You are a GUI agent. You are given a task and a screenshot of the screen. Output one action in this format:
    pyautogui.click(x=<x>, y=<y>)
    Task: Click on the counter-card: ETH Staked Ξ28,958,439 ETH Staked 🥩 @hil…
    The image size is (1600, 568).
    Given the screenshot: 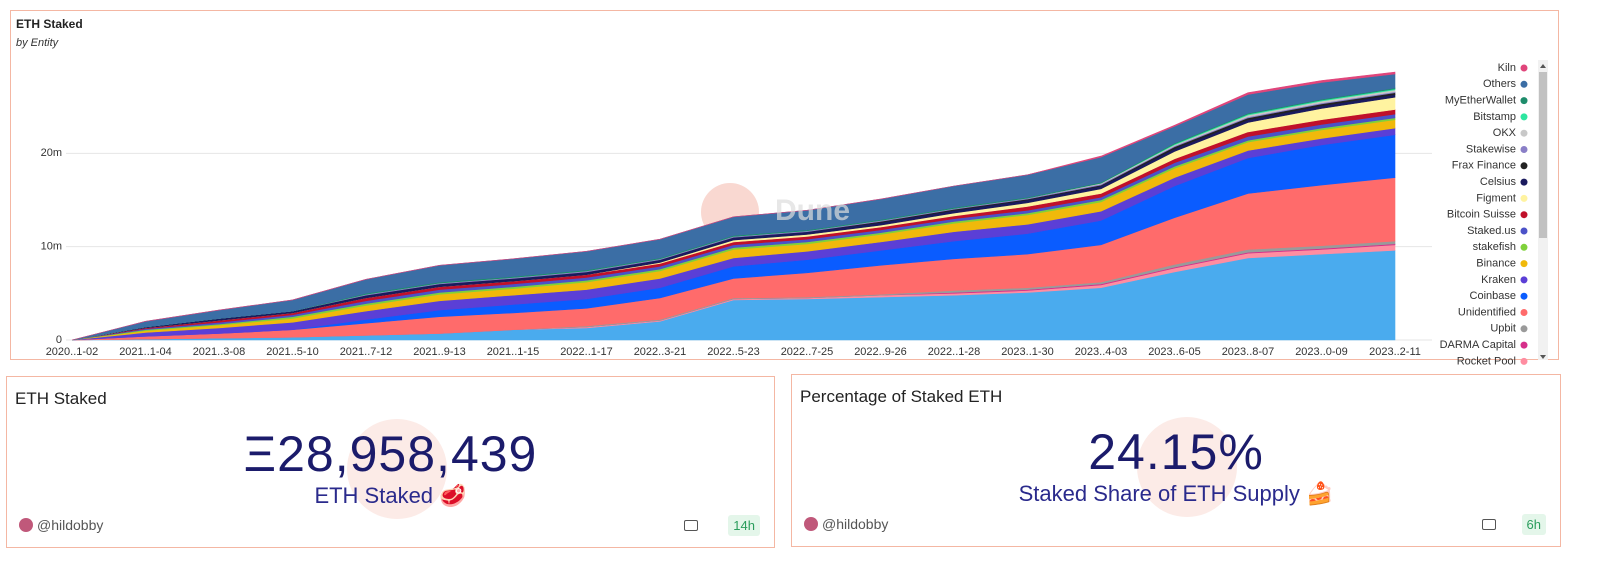 What is the action you would take?
    pyautogui.click(x=390, y=462)
    